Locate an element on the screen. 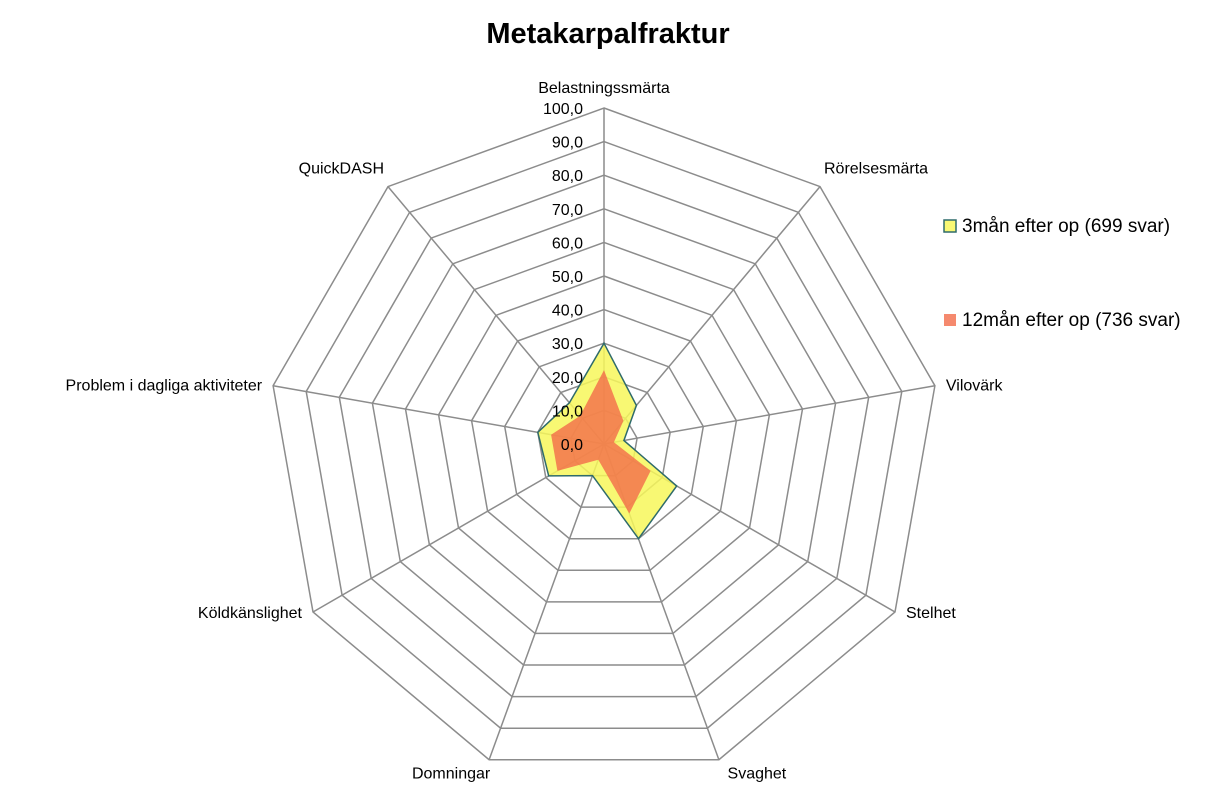  tick-label: 100,0 is located at coordinates (563, 109).